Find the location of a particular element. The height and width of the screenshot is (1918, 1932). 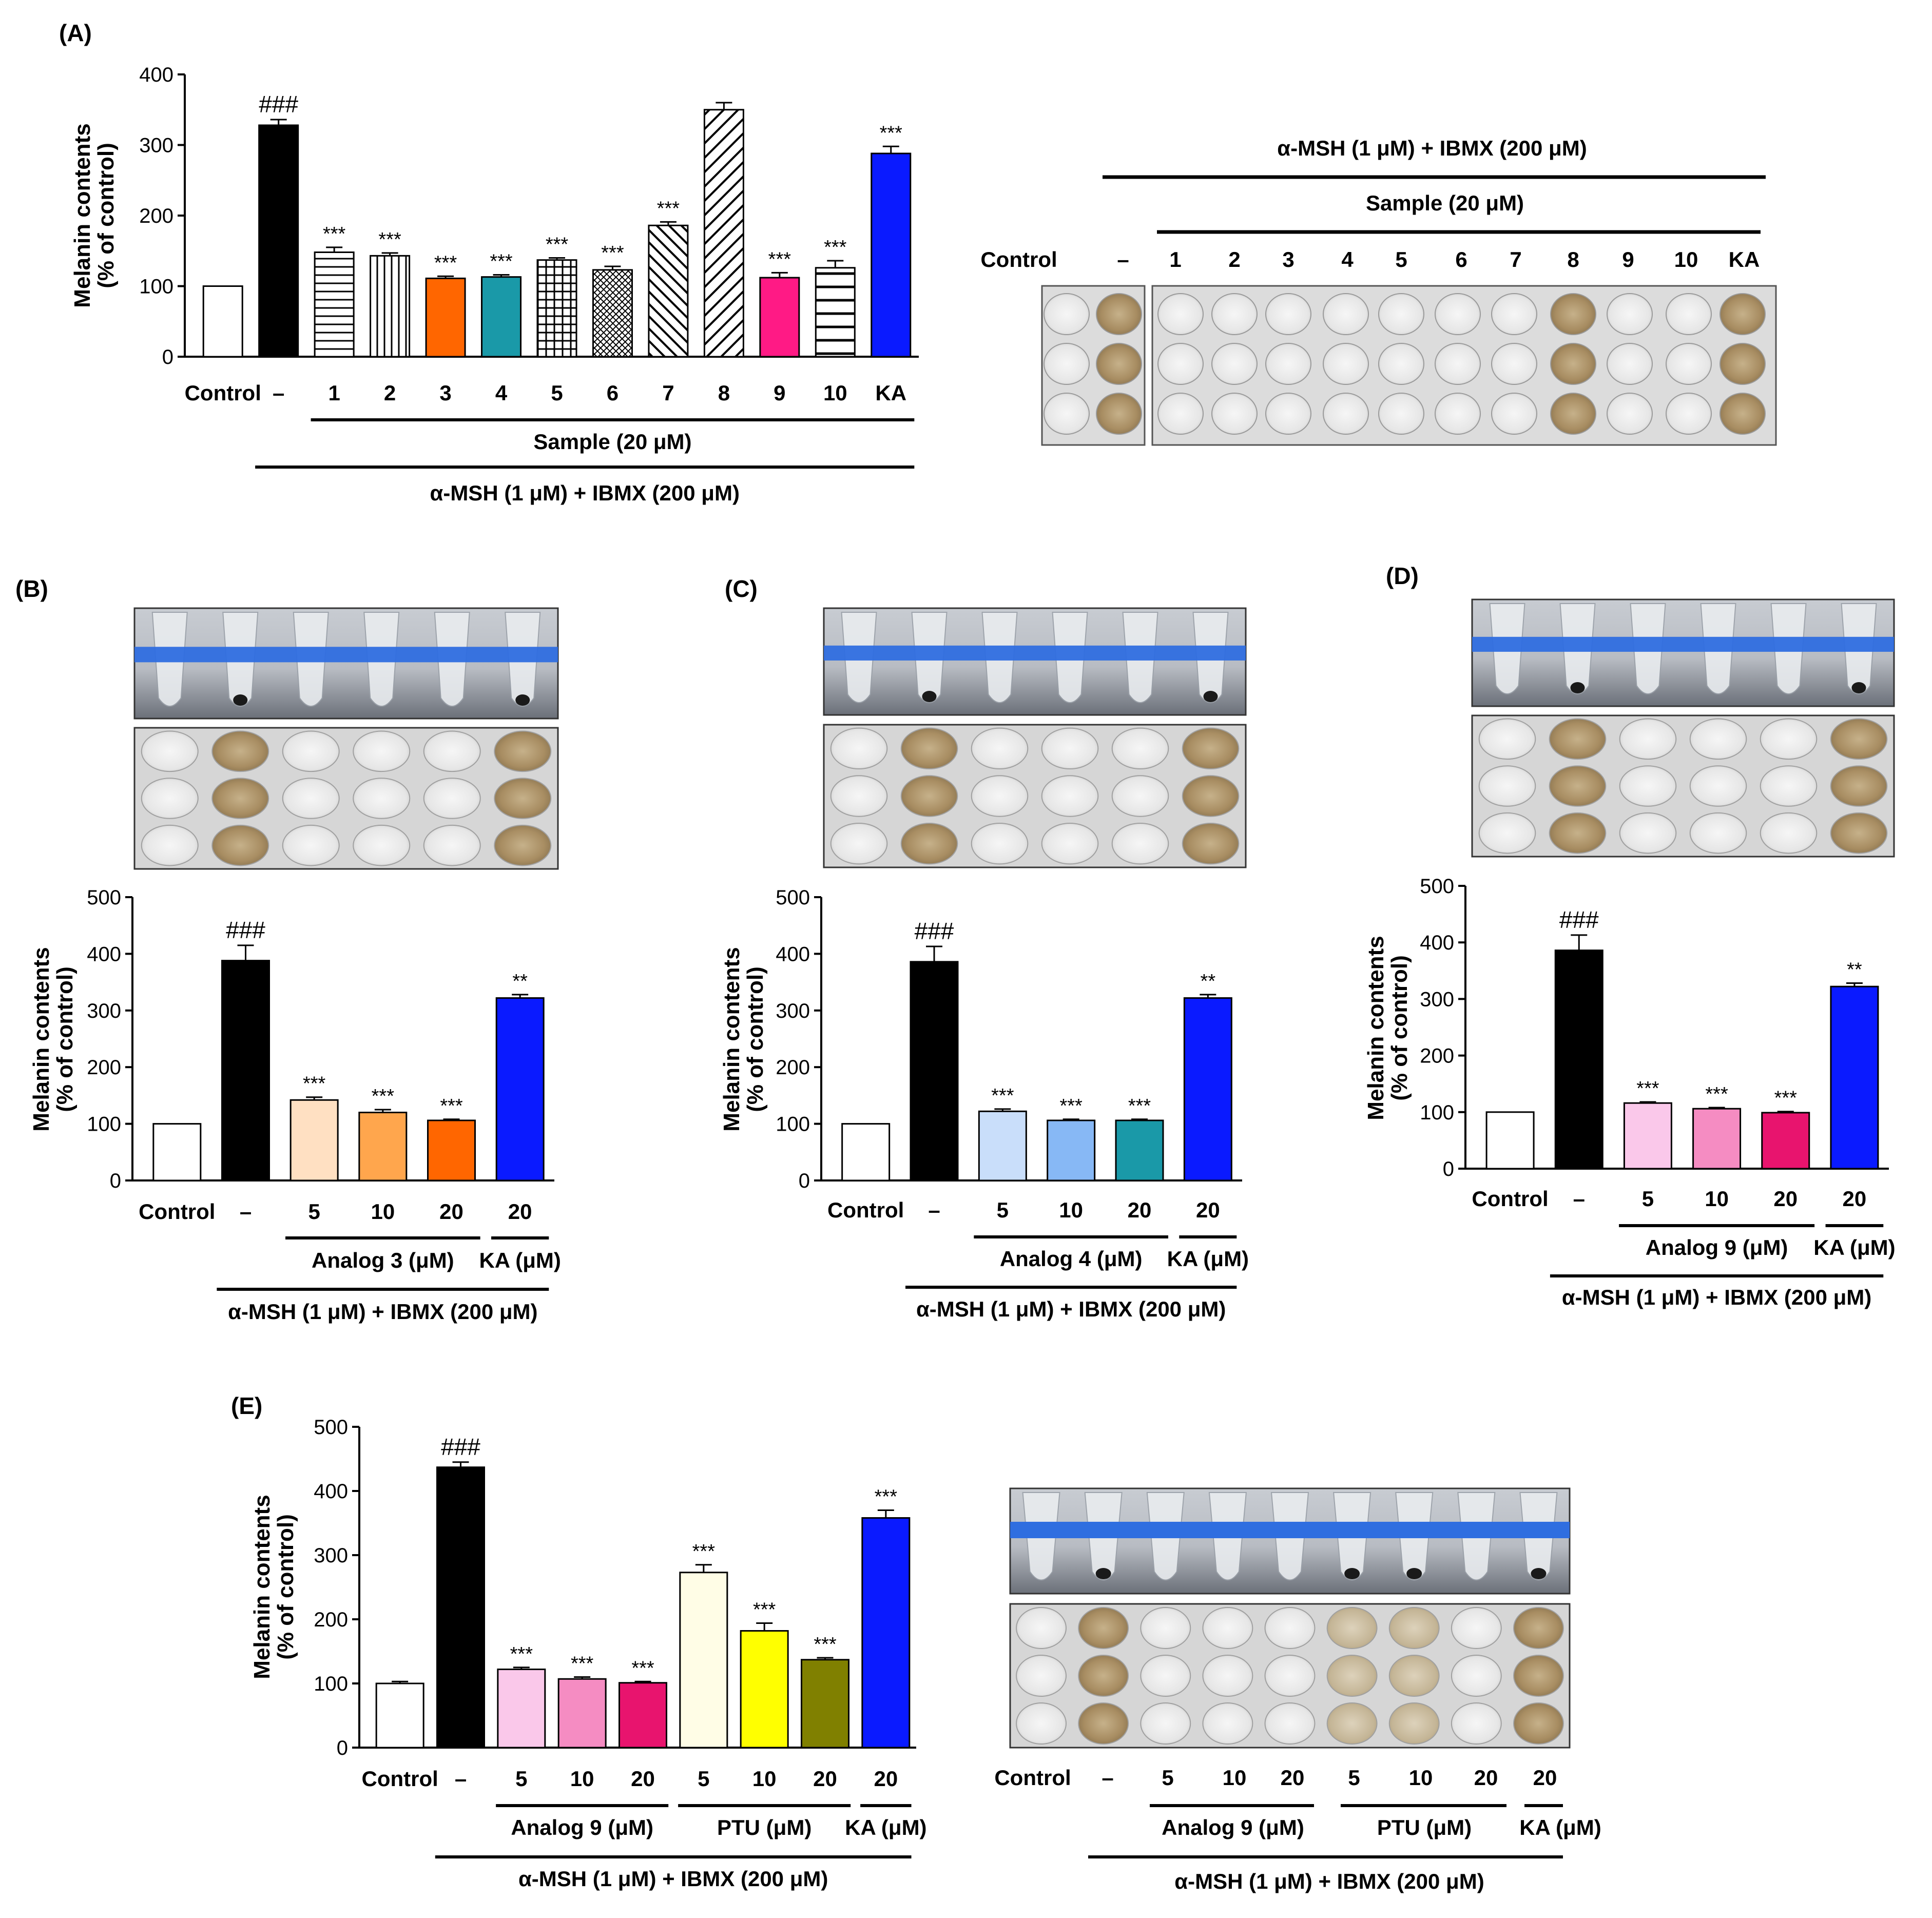

significance-stars: ** is located at coordinates (1208, 981).